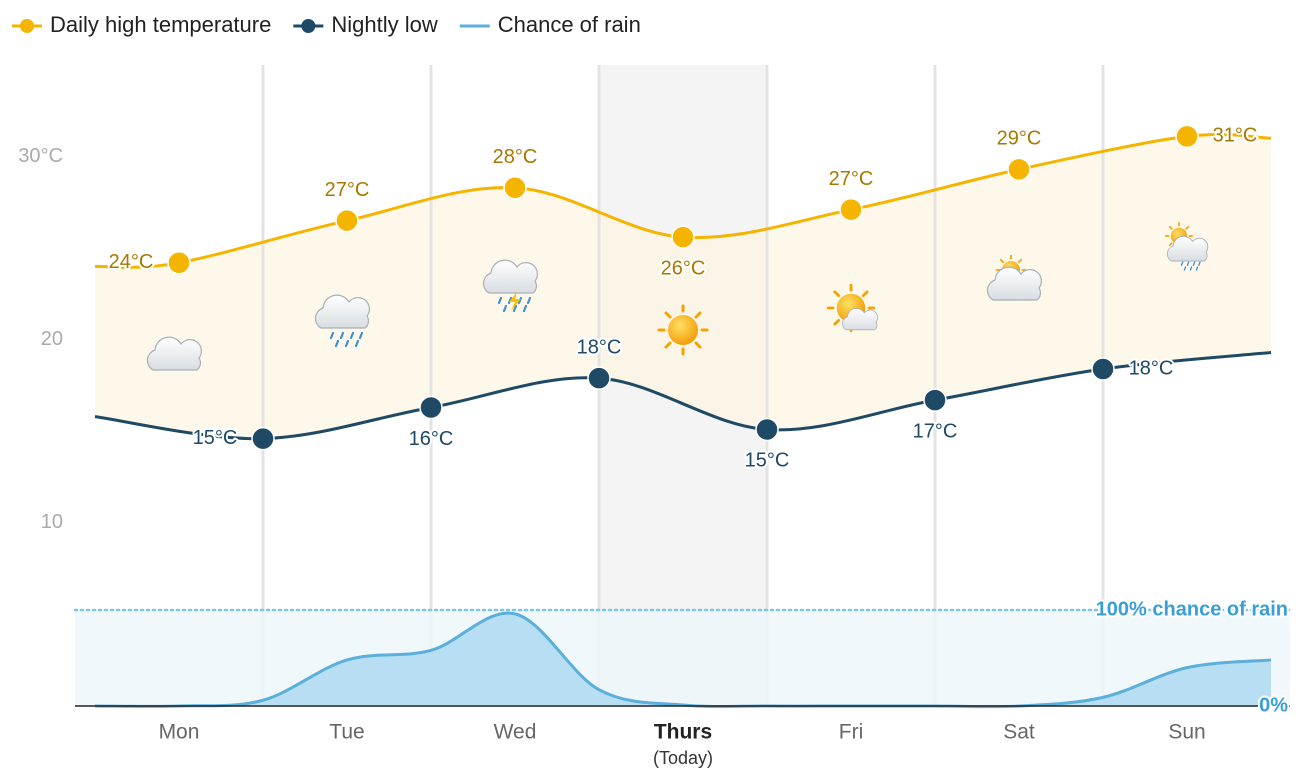  I want to click on y2-tick-label: 100% chance of rain, so click(1192, 609).